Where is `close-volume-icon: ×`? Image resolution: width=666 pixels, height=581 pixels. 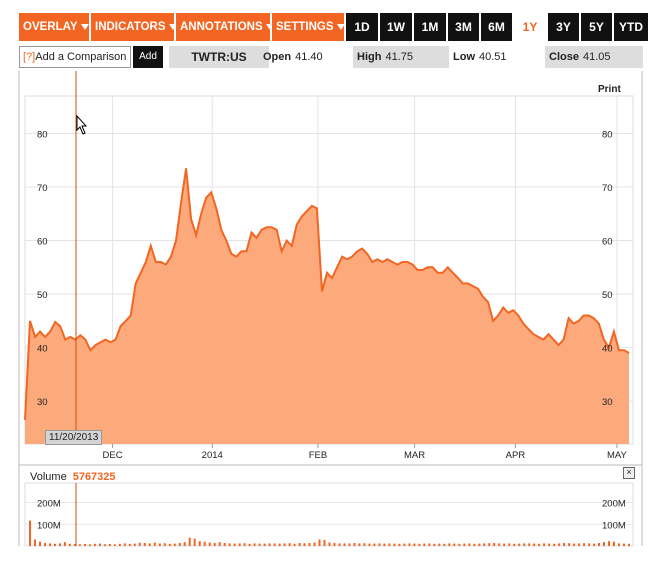
close-volume-icon: × is located at coordinates (629, 473).